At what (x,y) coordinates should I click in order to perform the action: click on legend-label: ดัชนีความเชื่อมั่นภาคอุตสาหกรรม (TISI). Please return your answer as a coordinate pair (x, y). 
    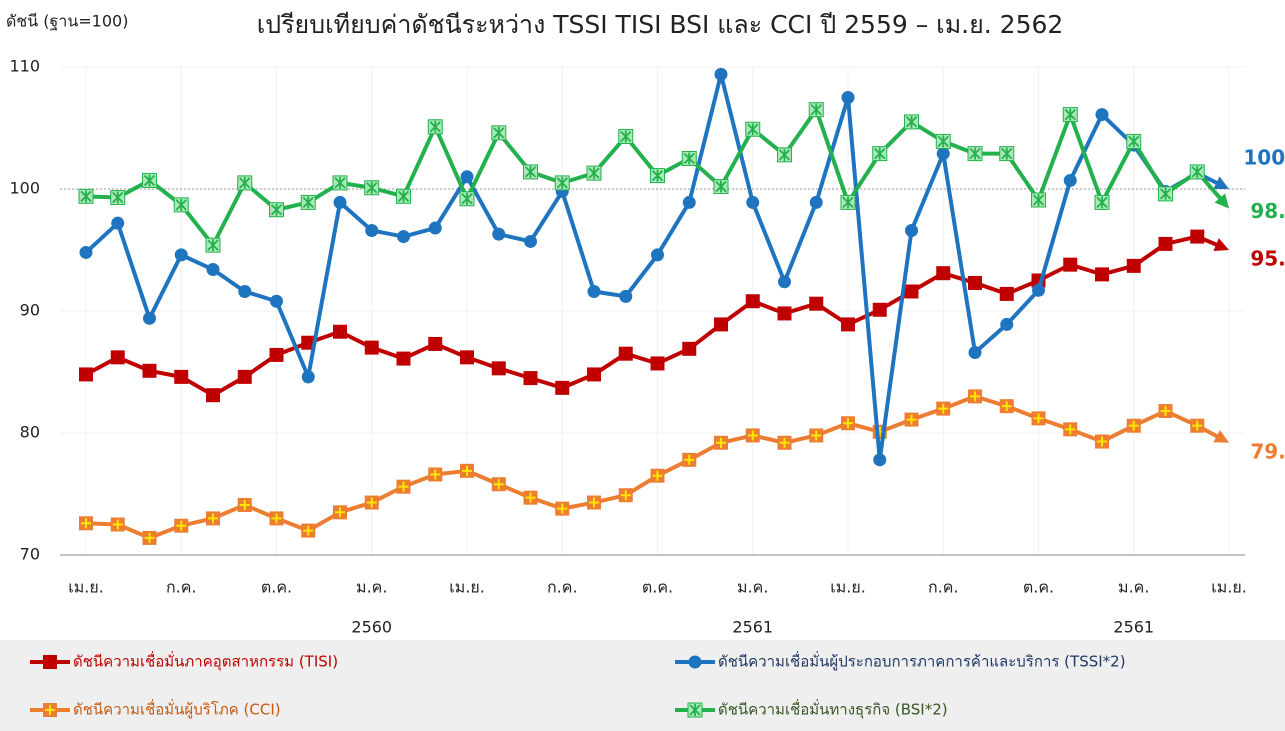
    Looking at the image, I should click on (205, 661).